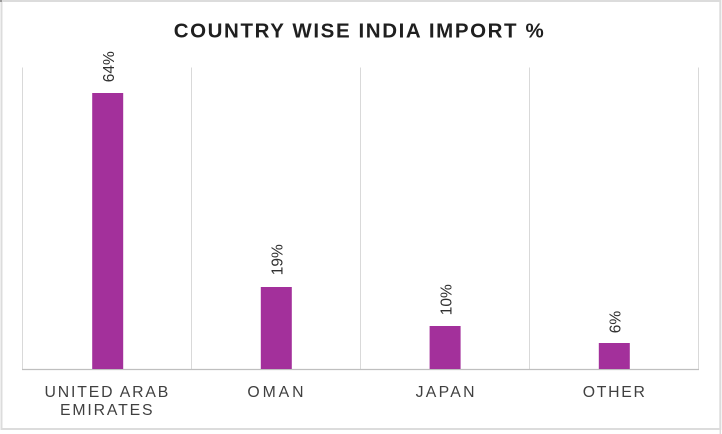 Image resolution: width=722 pixels, height=434 pixels. I want to click on svg-text: 19%, so click(278, 259).